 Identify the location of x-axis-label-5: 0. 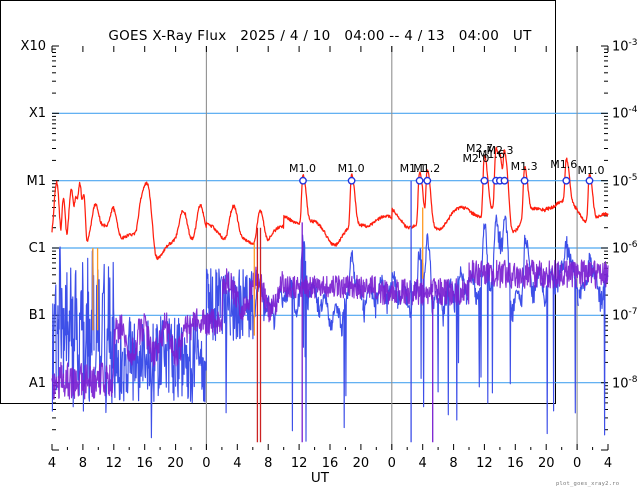
(206, 463).